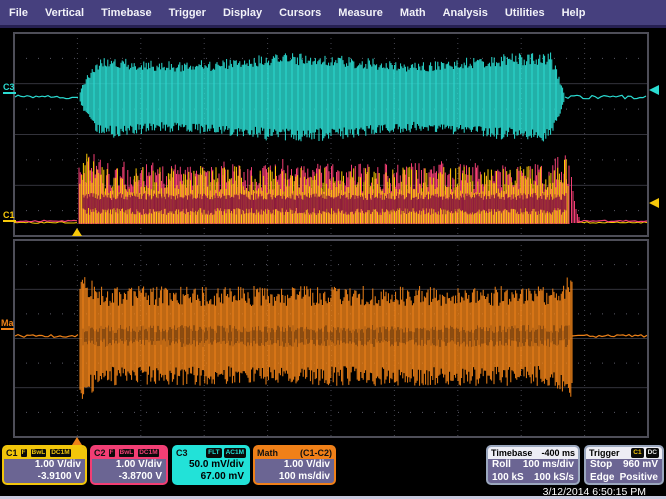 The height and width of the screenshot is (499, 666). I want to click on trace-label-math: Ma, so click(7, 323).